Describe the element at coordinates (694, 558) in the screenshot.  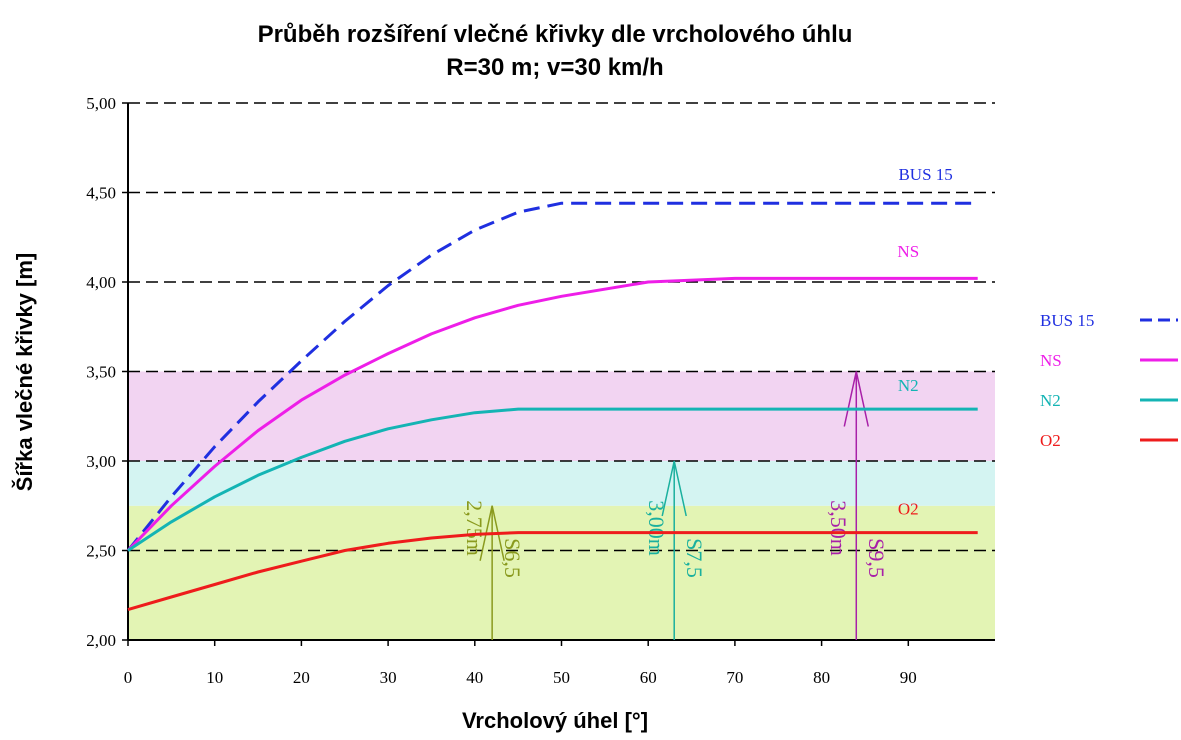
I see `arrow-name: S7,5` at that location.